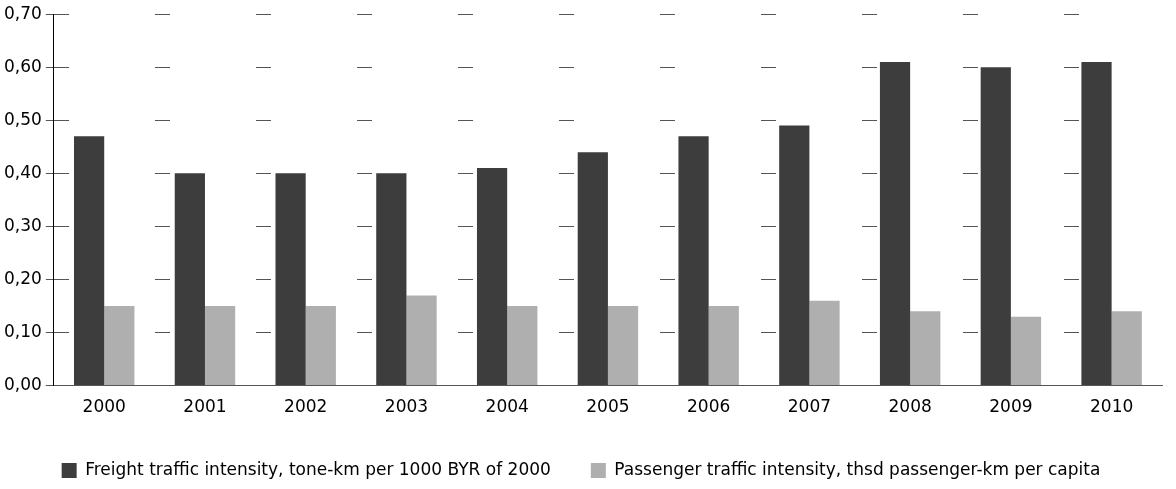 This screenshot has height=489, width=1176. What do you see at coordinates (857, 468) in the screenshot?
I see `legend-label: Passenger traffic intensity, thsd passenger-km per capita` at bounding box center [857, 468].